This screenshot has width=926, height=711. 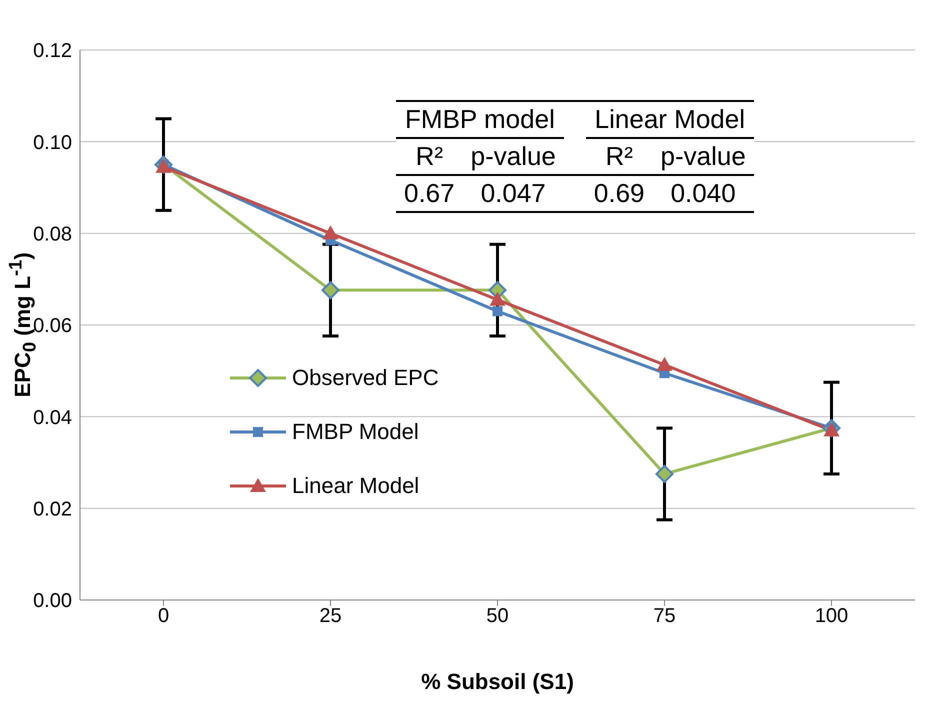 I want to click on annotation: 0.047, so click(x=513, y=193).